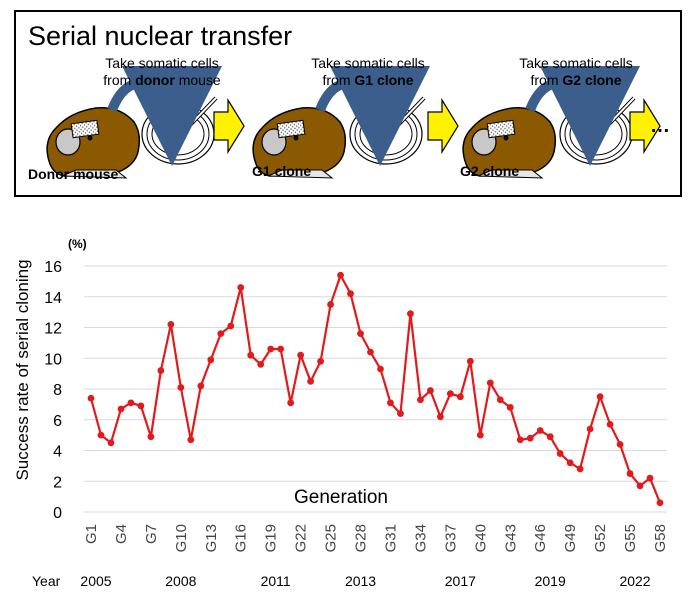 This screenshot has width=700, height=608. What do you see at coordinates (630, 538) in the screenshot?
I see `x-tick-label: G55` at bounding box center [630, 538].